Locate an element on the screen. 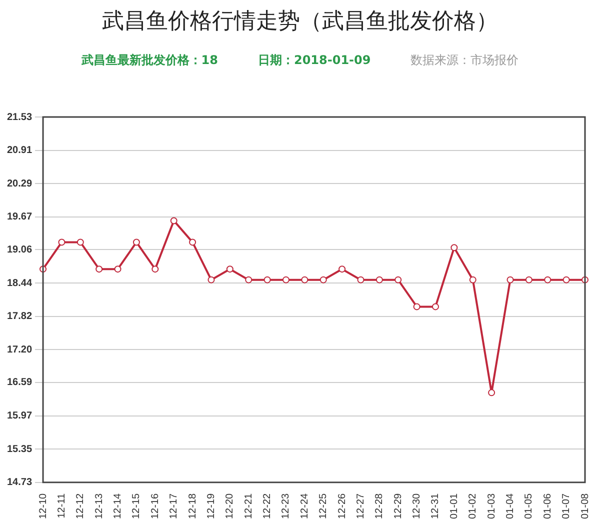 The height and width of the screenshot is (522, 600). y-tick-label: 14.73 is located at coordinates (19, 482).